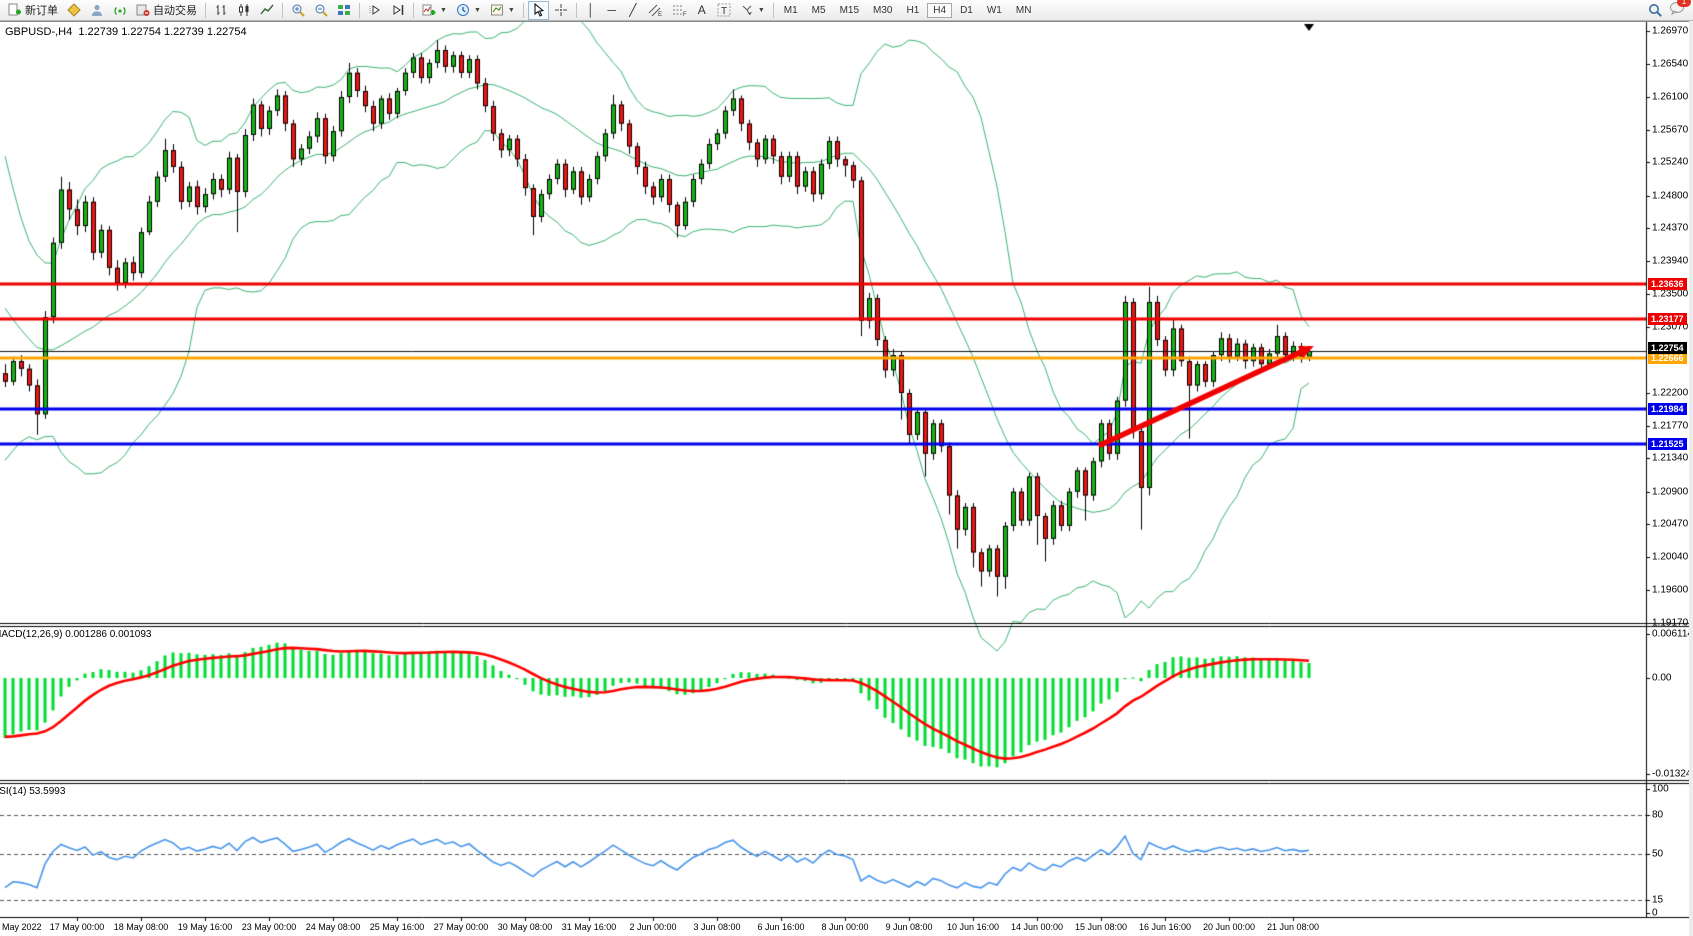  I want to click on timeframe-button-M30: M30, so click(883, 10).